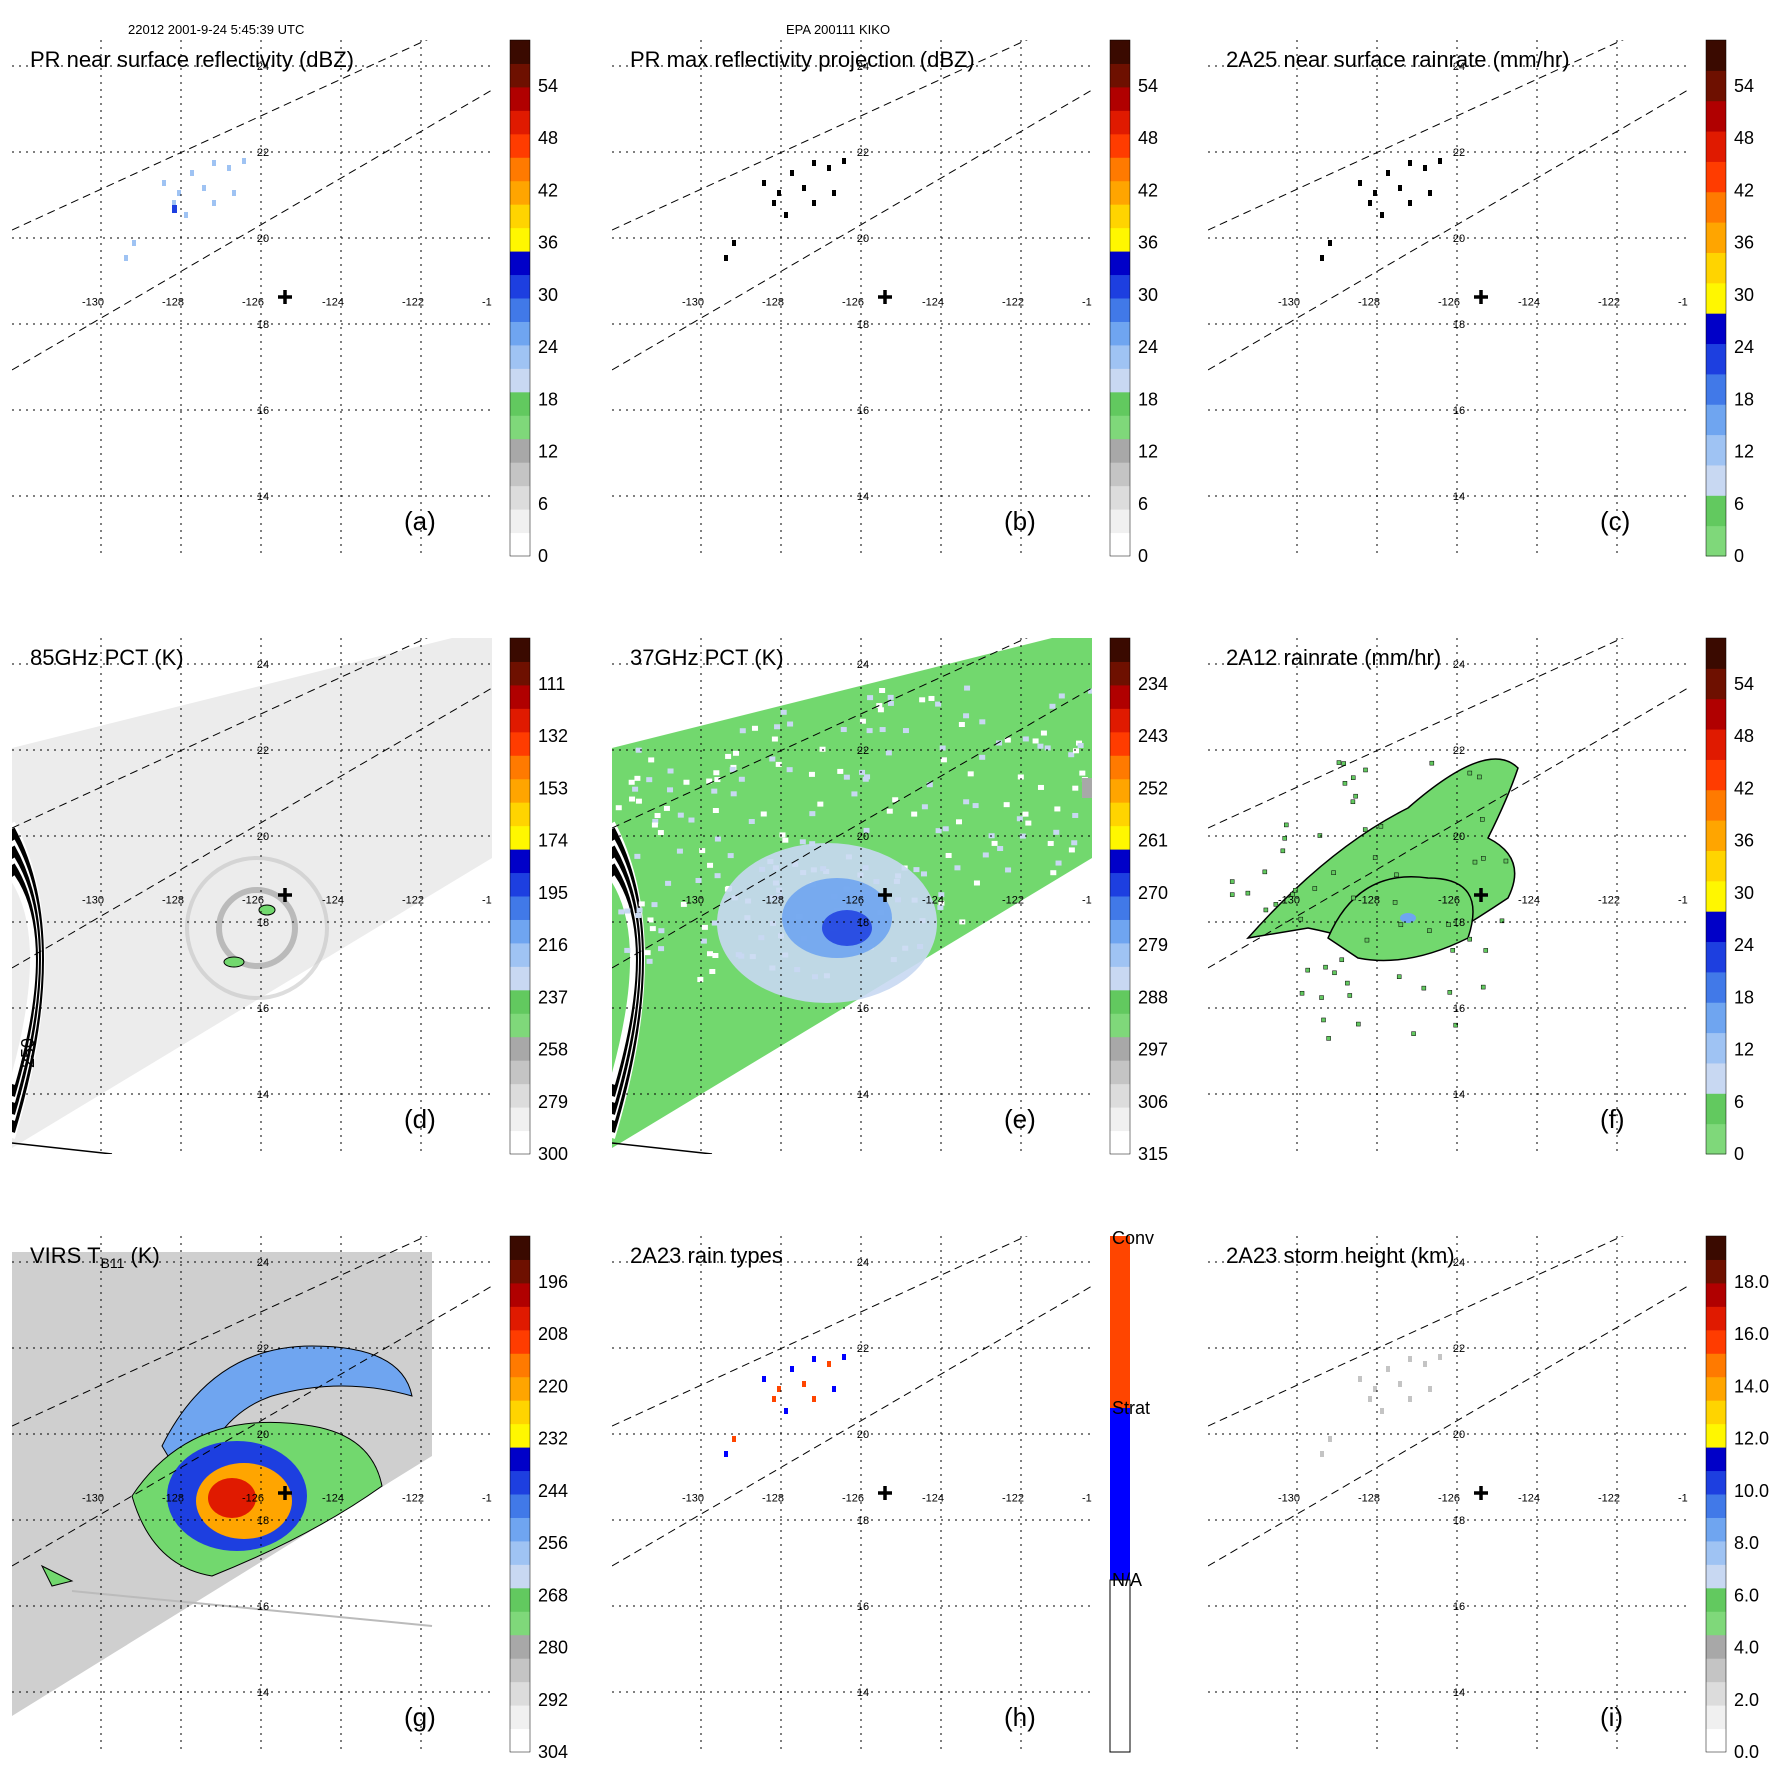  I want to click on colorbar-a: 0 6 12 18 24 30 36 42 48 54, so click(533, 302).